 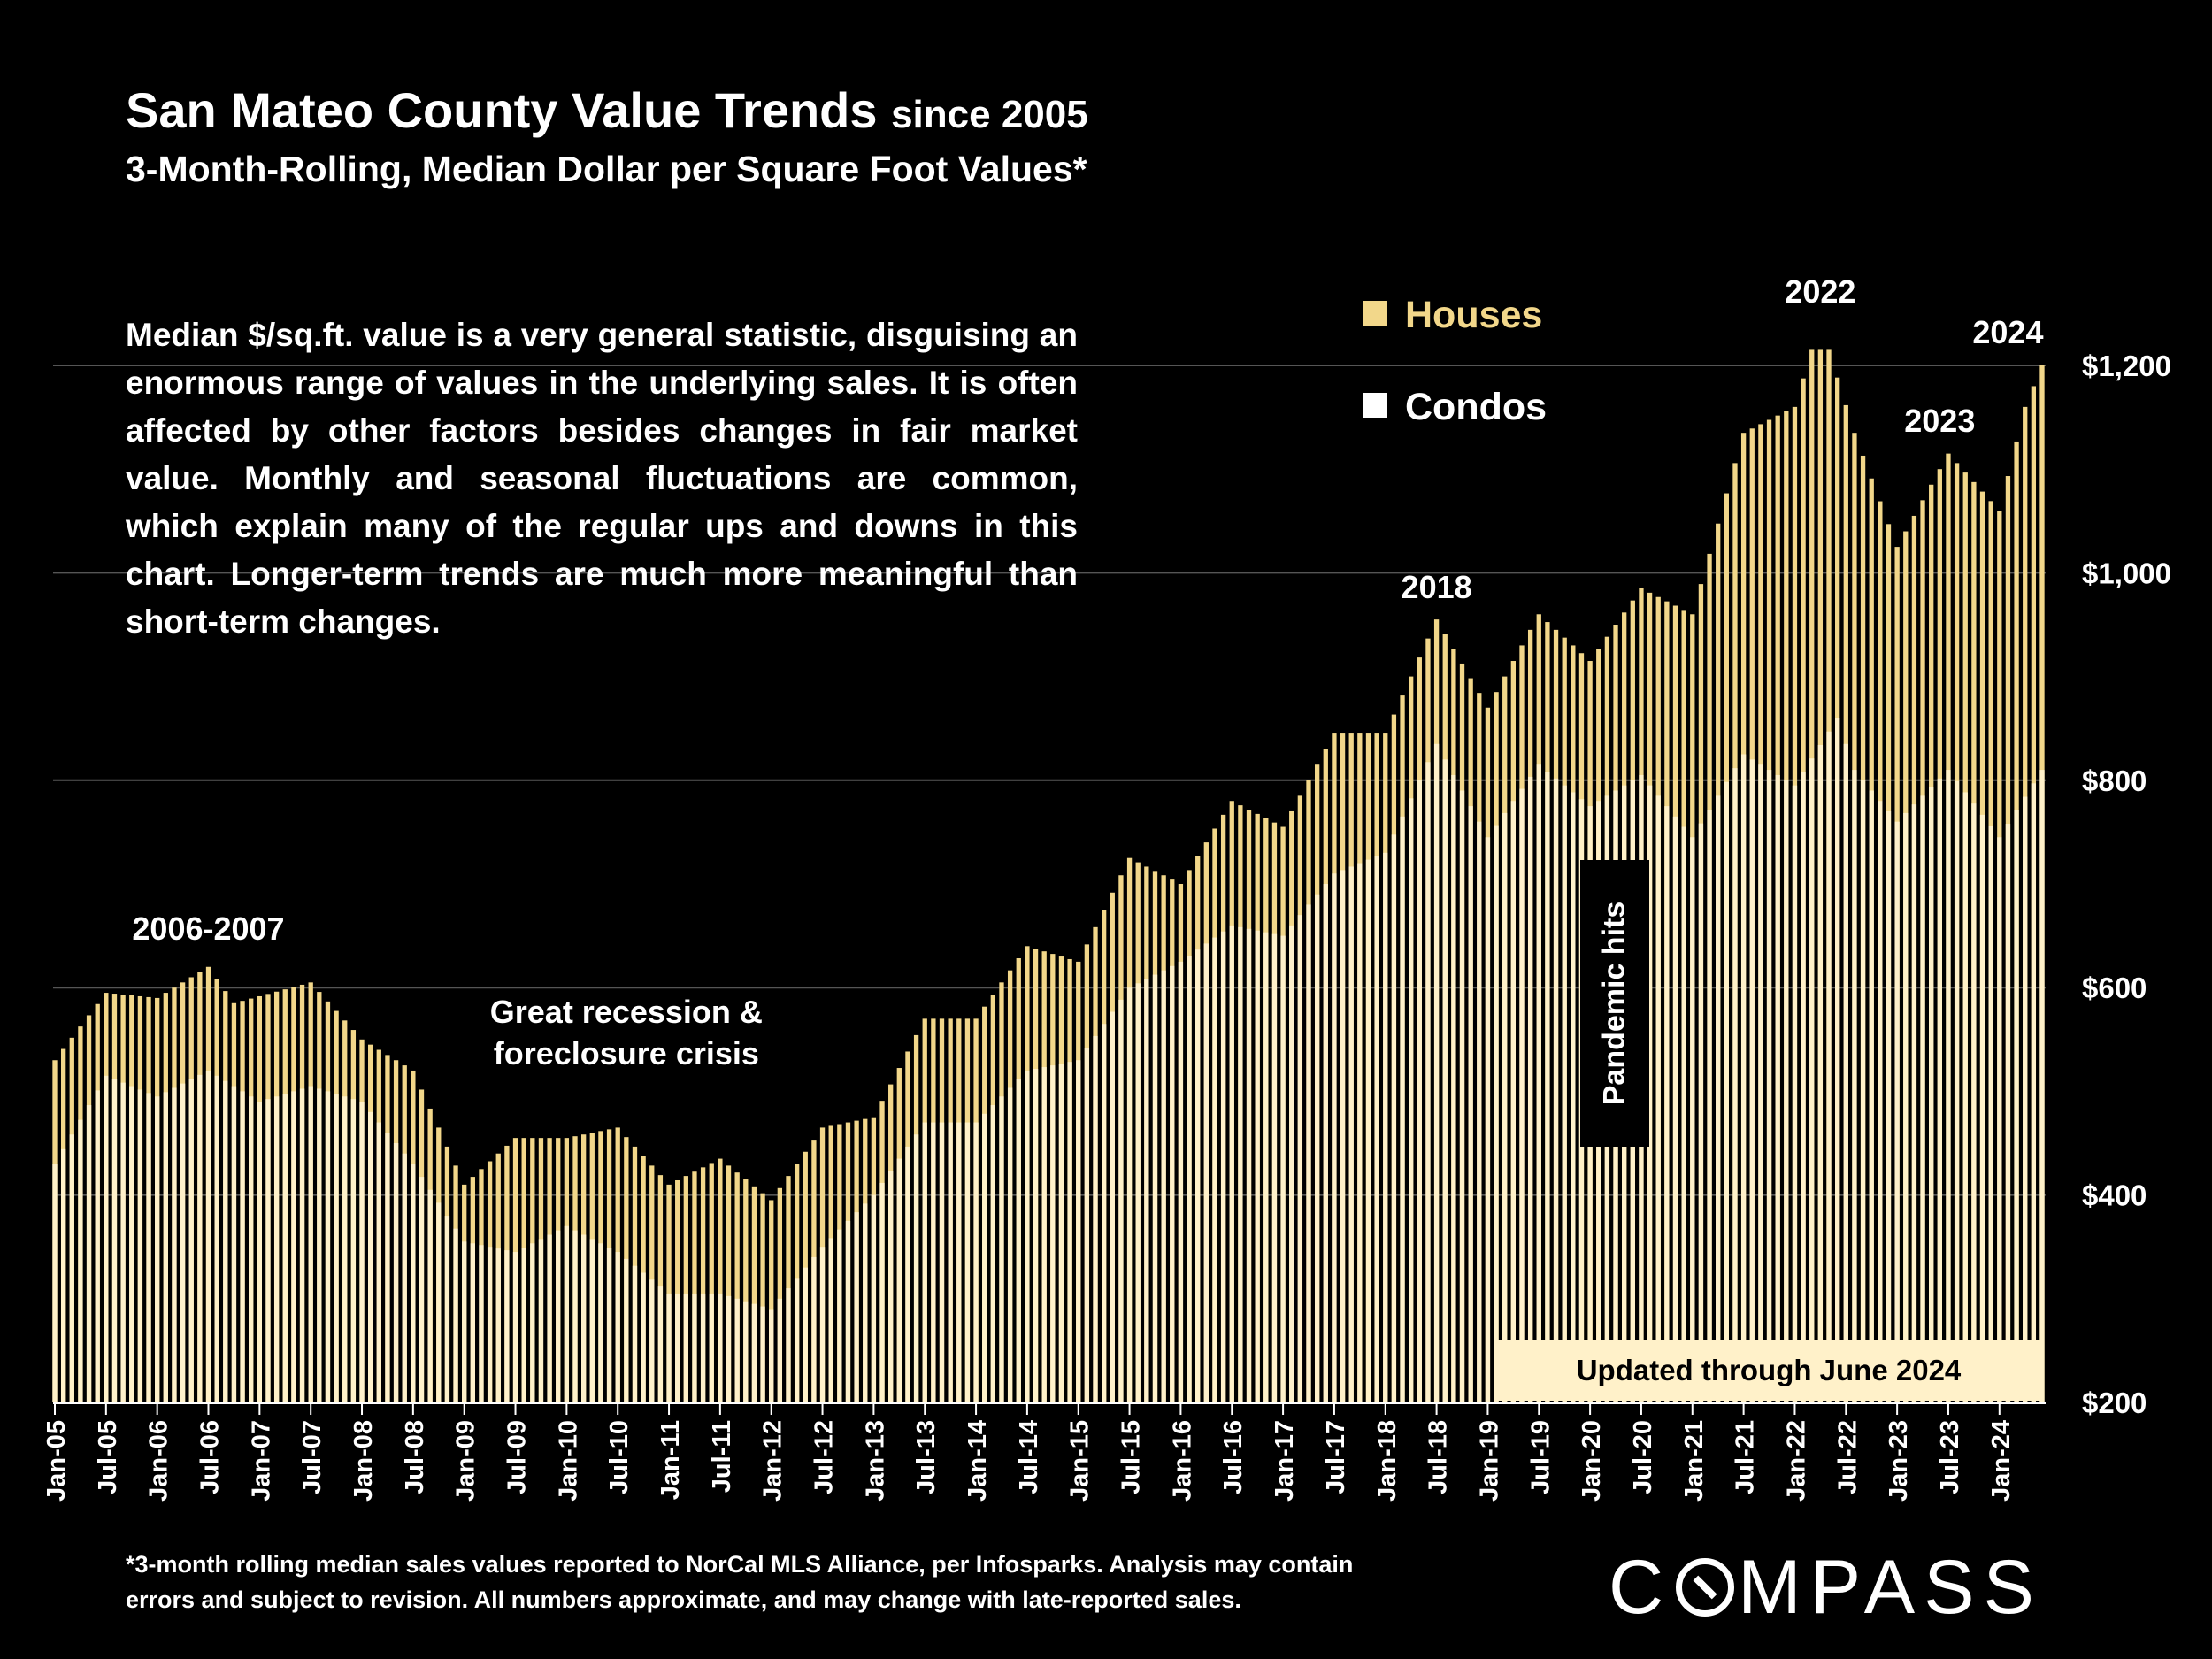 I want to click on chart-annotation: 2024, so click(x=2008, y=333).